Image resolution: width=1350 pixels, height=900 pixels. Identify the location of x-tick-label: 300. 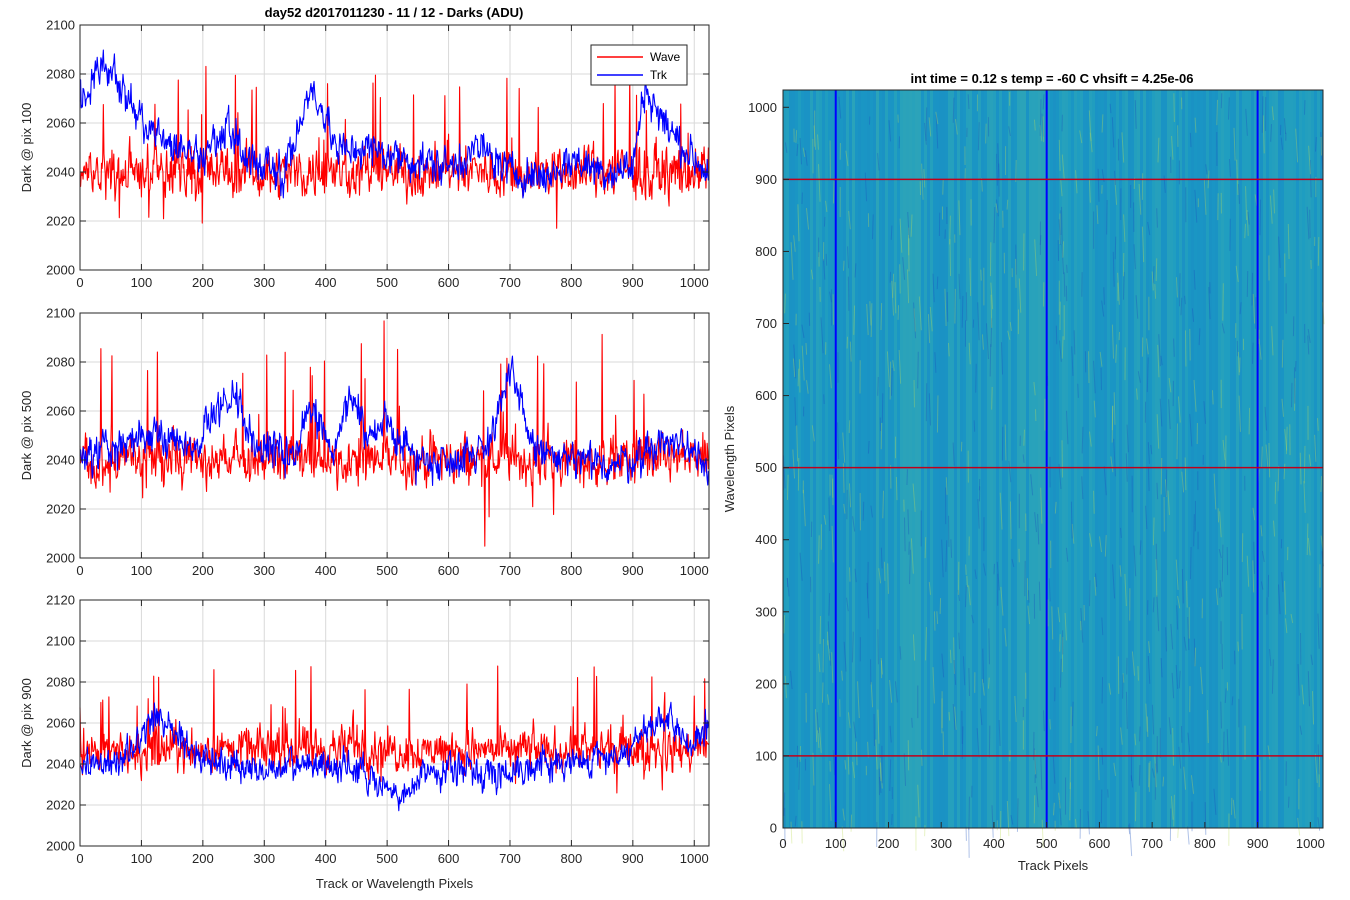
(264, 858).